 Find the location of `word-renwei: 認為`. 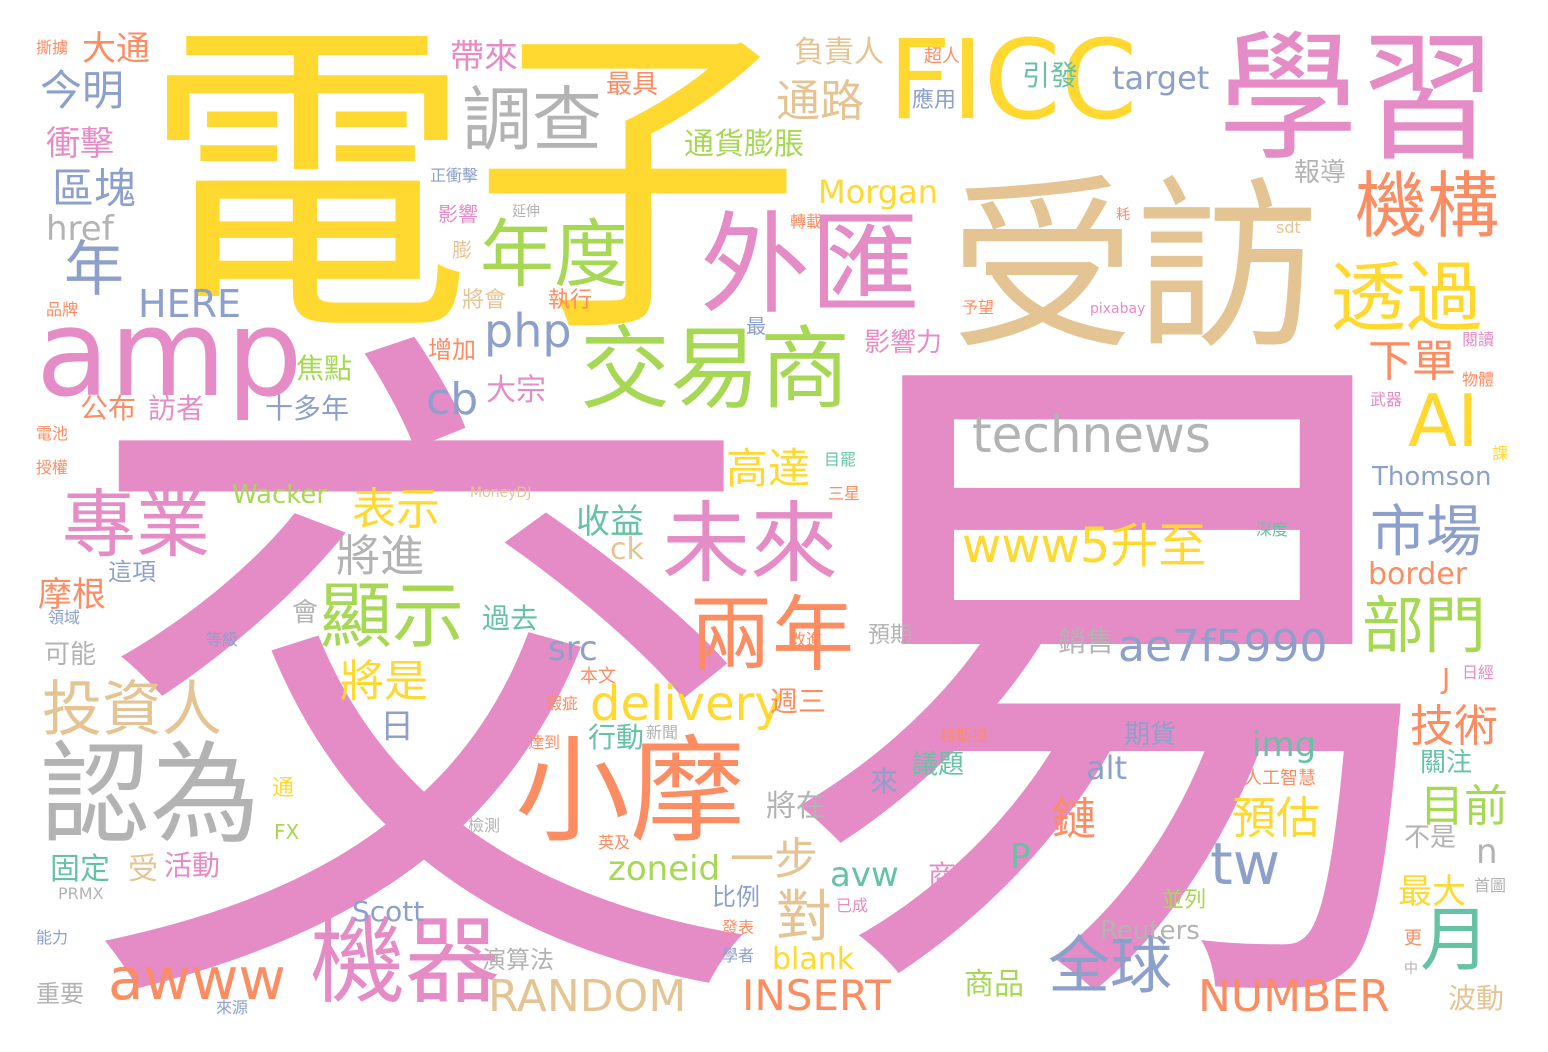

word-renwei: 認為 is located at coordinates (150, 795).